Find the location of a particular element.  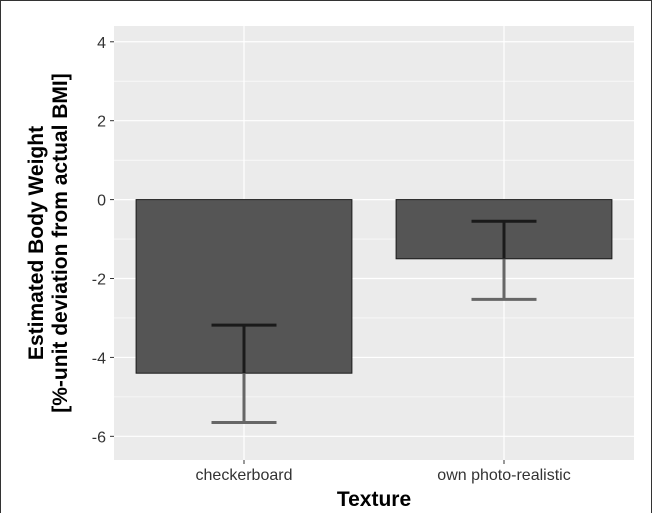

x-axis-ticks: checkerboard own photo-realistic is located at coordinates (383, 472).